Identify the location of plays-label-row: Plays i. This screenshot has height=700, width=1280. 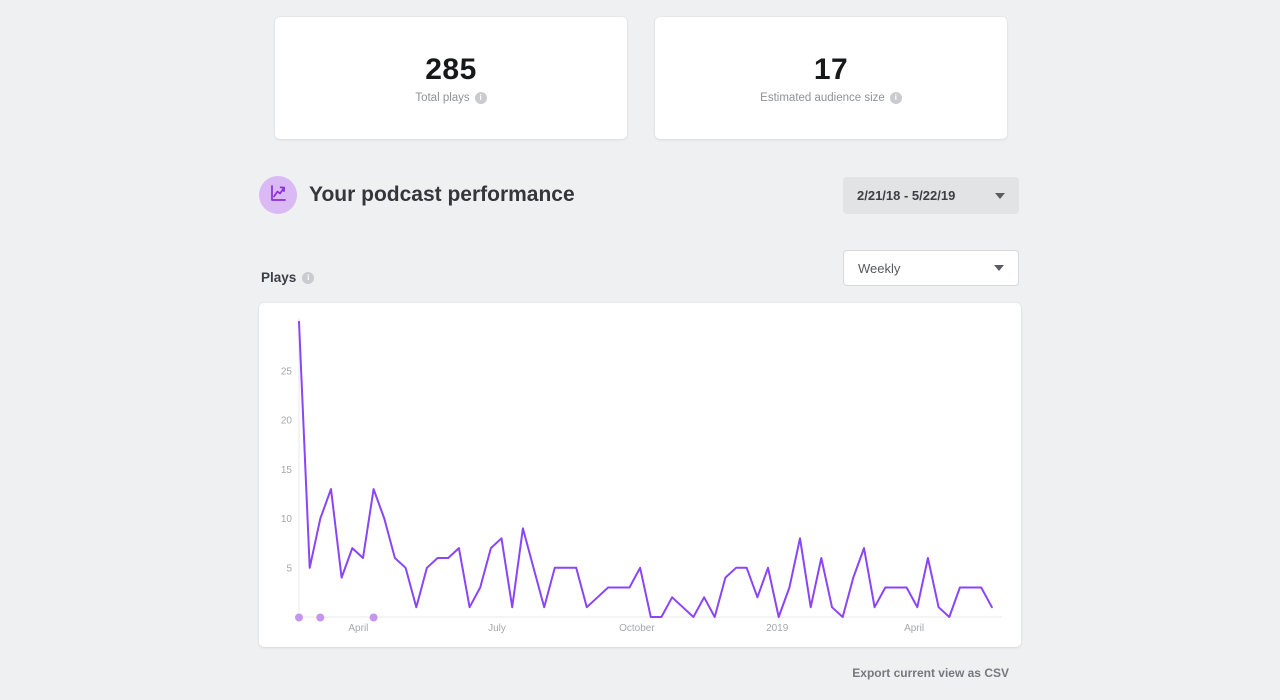
(288, 277).